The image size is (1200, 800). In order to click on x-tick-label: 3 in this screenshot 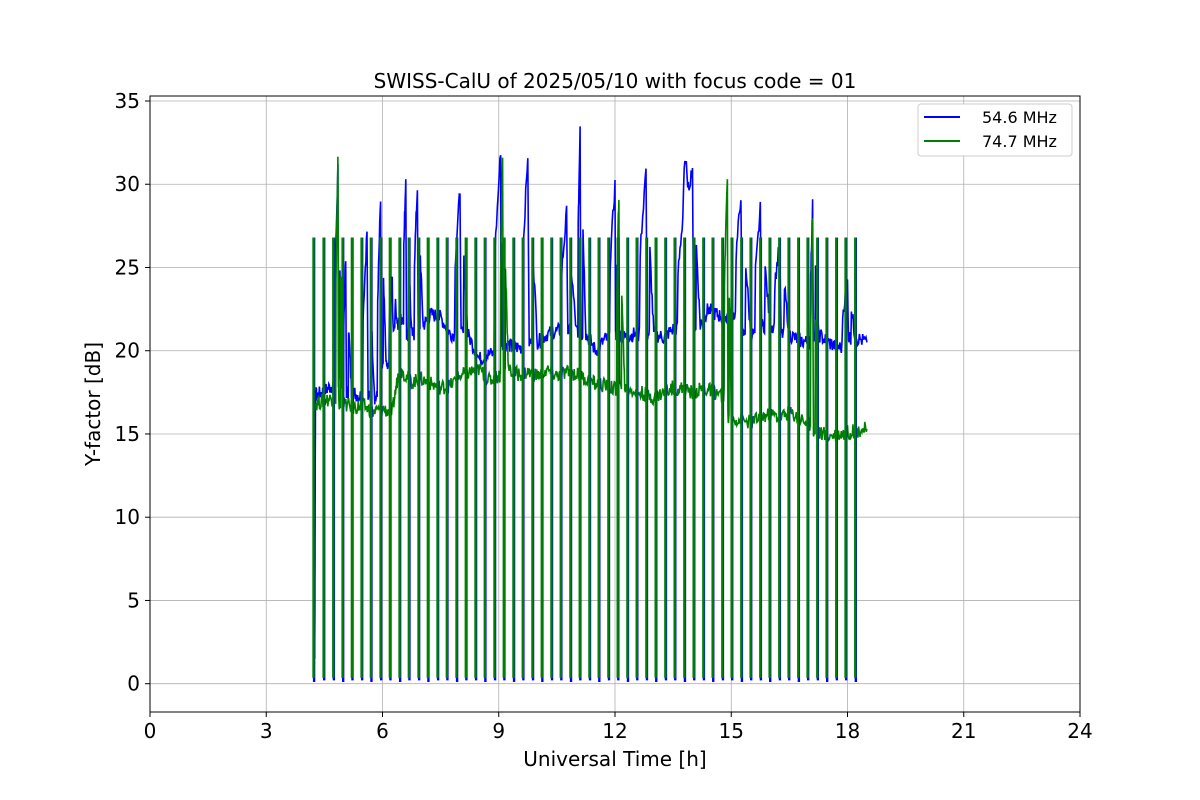, I will do `click(266, 731)`.